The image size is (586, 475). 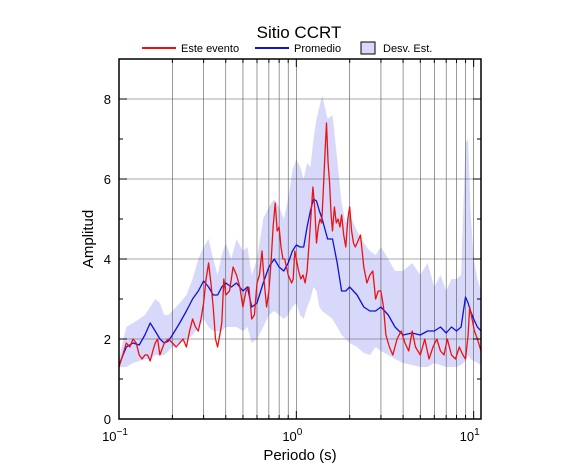 I want to click on legend: Este evento Promedio Desv. Est., so click(x=287, y=48).